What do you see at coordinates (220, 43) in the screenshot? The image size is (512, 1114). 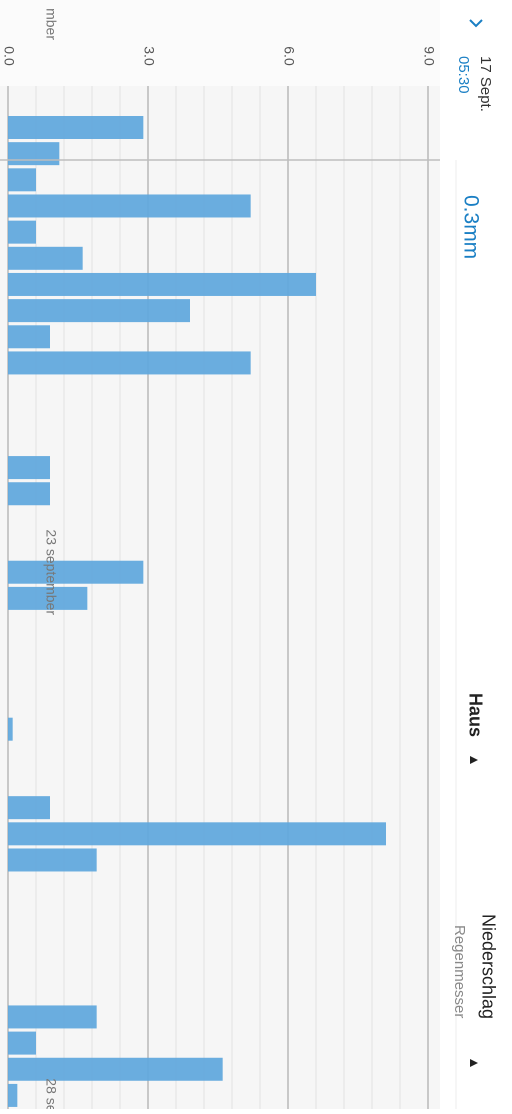 I see `axis-band` at bounding box center [220, 43].